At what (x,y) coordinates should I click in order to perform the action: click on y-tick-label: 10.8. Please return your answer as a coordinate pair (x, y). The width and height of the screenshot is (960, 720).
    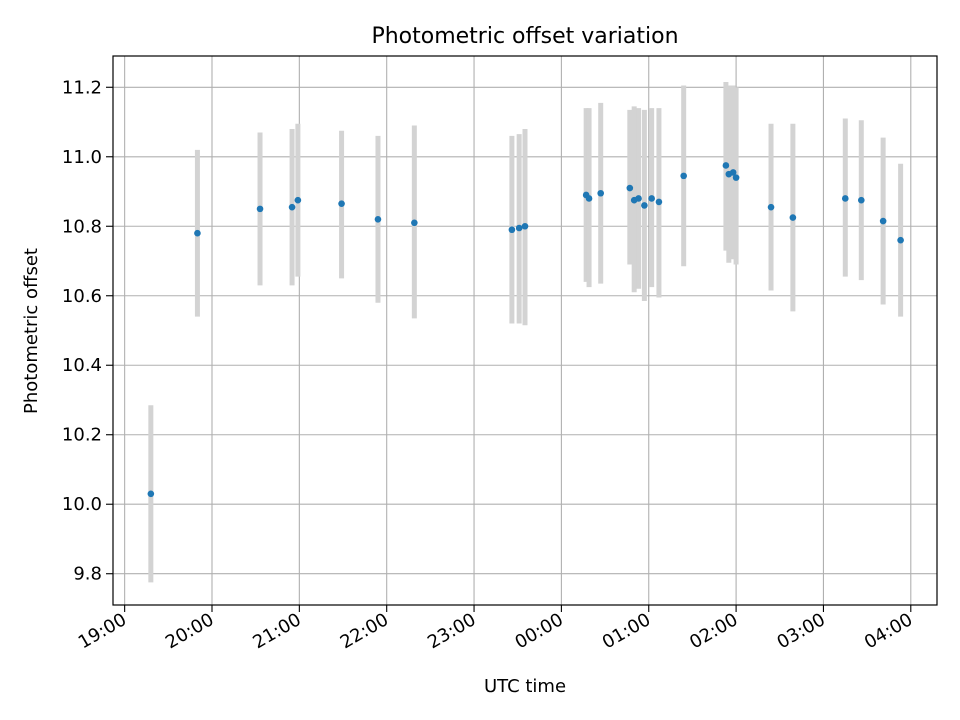
    Looking at the image, I should click on (82, 226).